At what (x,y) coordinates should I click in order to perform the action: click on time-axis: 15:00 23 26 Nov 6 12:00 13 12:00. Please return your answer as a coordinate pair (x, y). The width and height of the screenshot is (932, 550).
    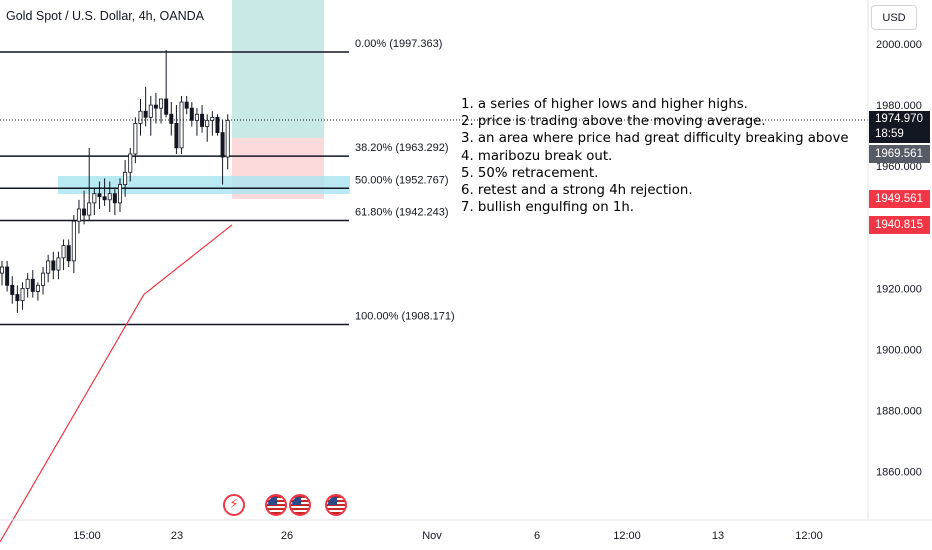
    Looking at the image, I should click on (448, 536).